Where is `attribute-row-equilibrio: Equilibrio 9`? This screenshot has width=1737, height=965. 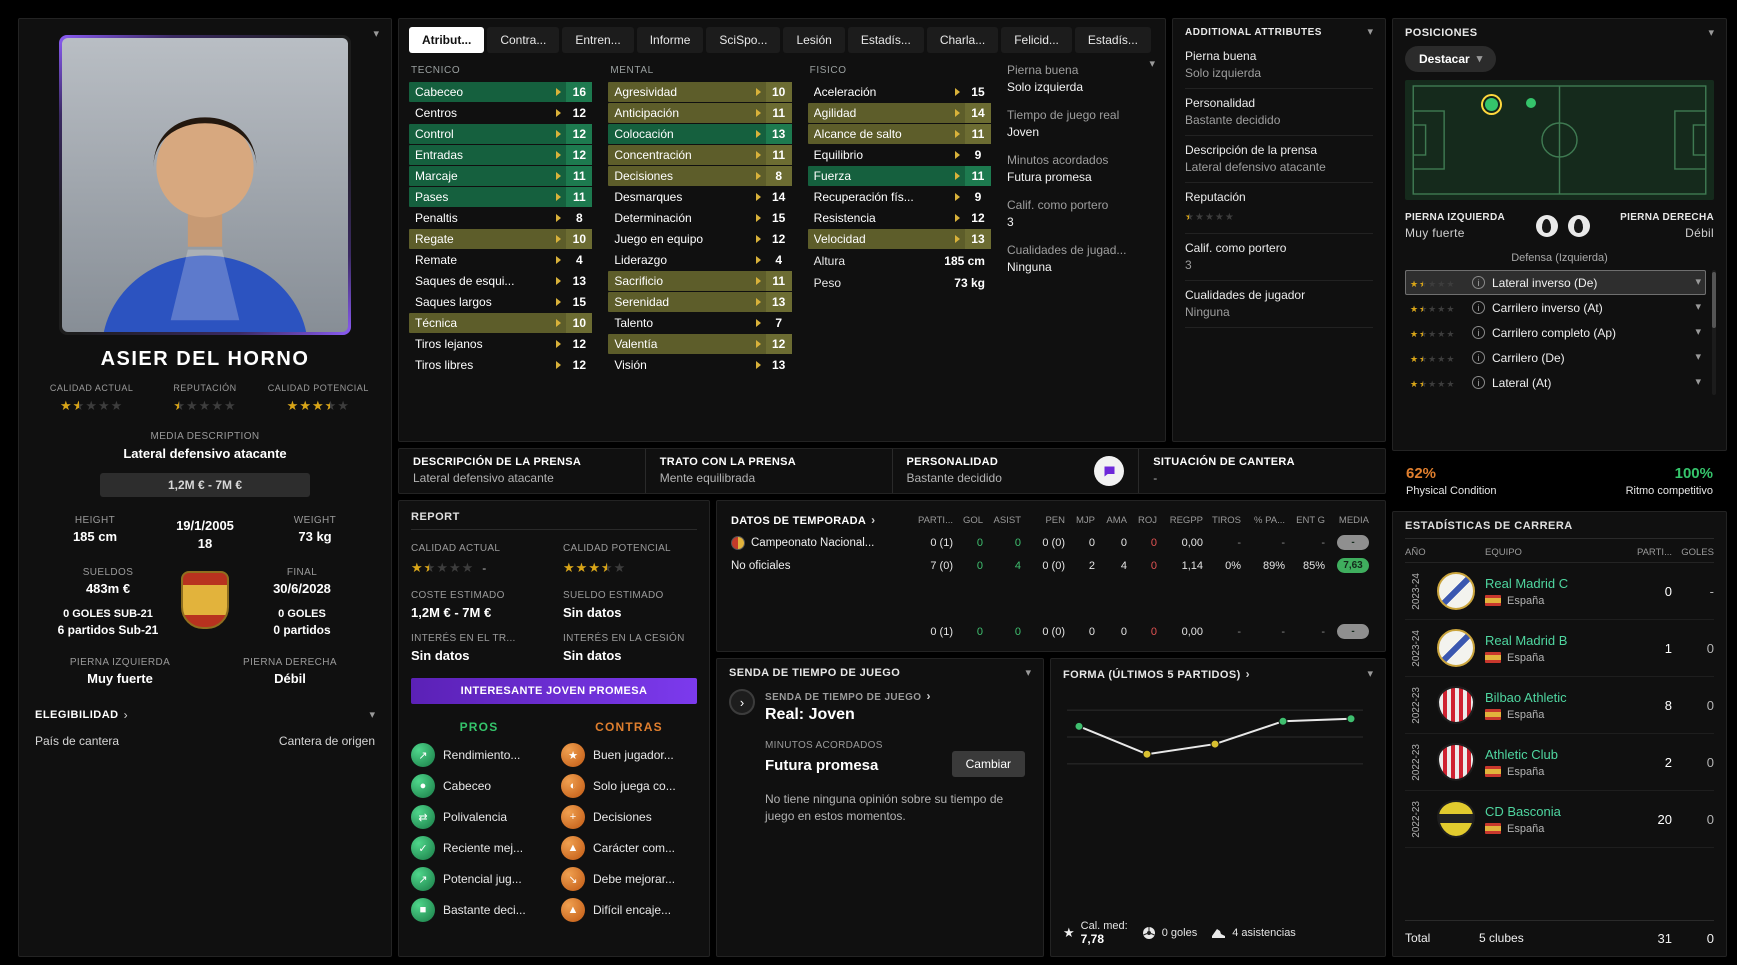 attribute-row-equilibrio: Equilibrio 9 is located at coordinates (899, 155).